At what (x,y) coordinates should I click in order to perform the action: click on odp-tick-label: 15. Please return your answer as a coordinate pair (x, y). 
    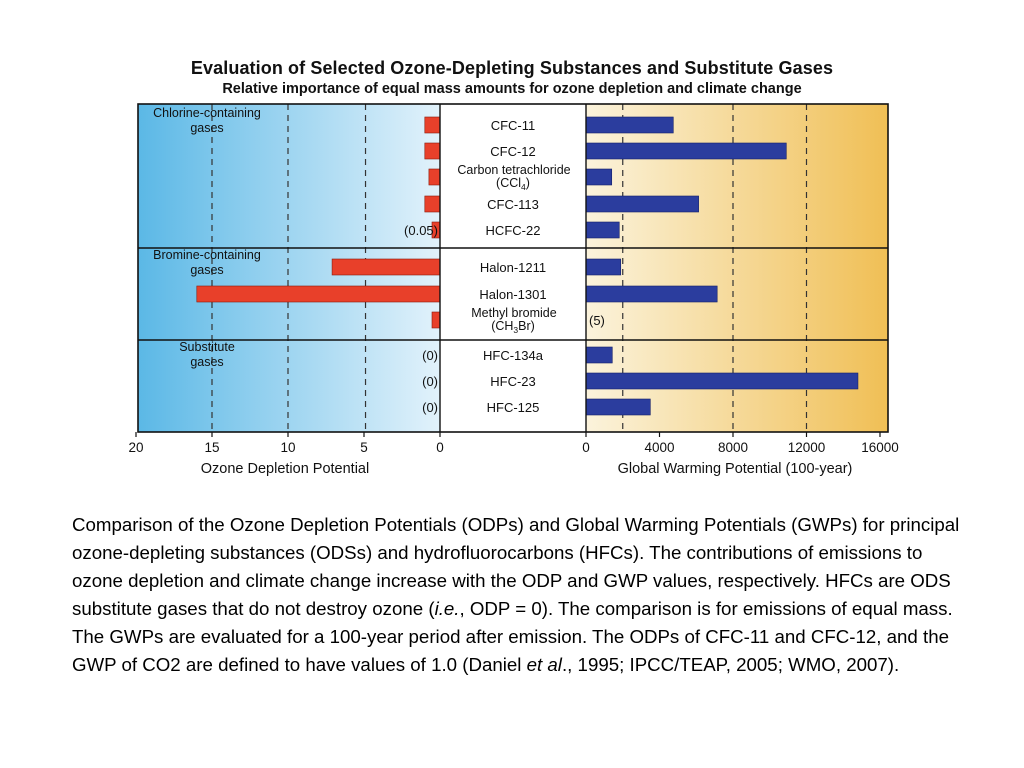
    Looking at the image, I should click on (211, 447).